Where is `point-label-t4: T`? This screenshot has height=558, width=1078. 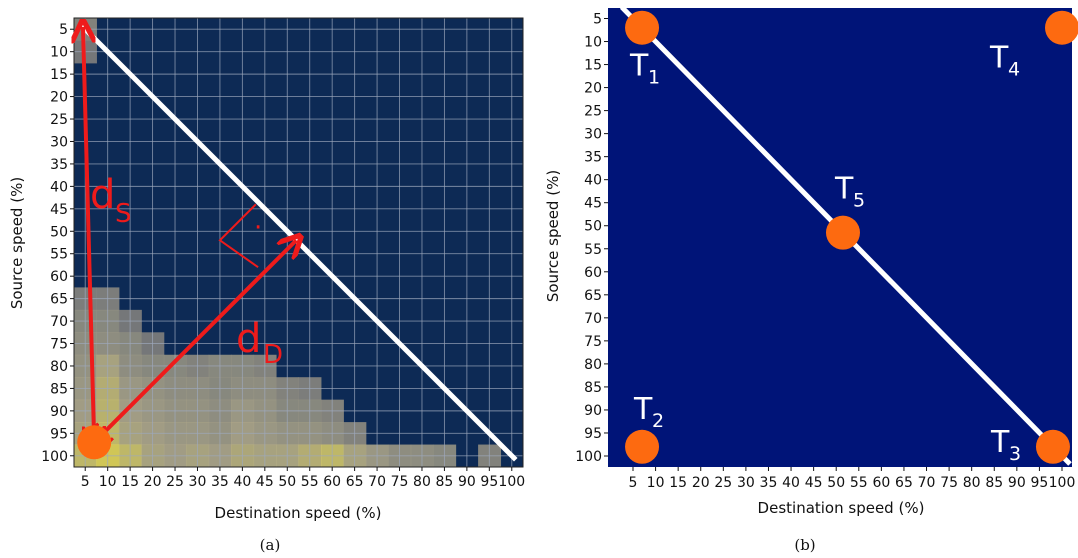 point-label-t4: T is located at coordinates (999, 58).